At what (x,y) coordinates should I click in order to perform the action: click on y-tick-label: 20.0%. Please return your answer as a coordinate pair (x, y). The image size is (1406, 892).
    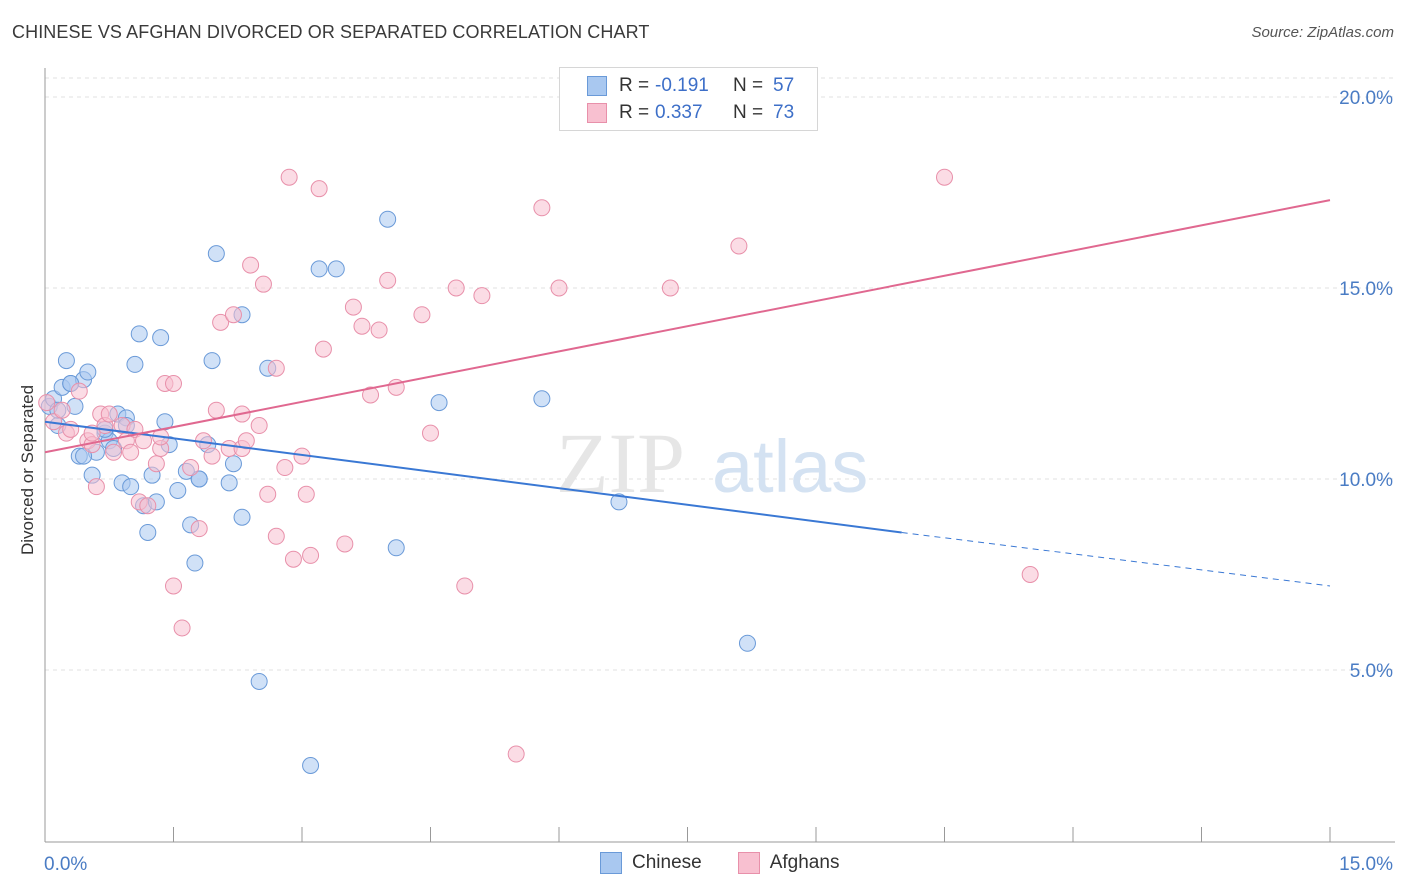
    Looking at the image, I should click on (1366, 98).